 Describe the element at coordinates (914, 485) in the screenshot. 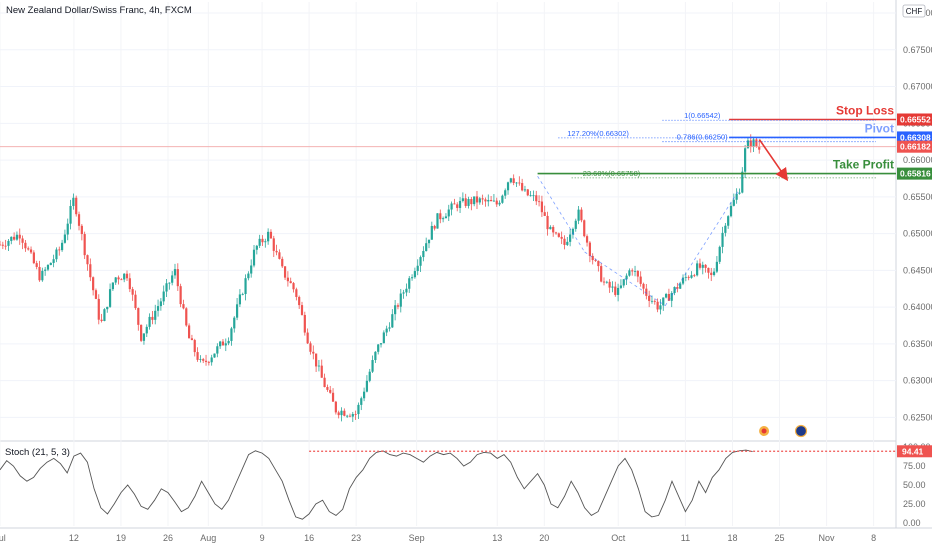

I see `stoch-tick-label: 50.00` at that location.